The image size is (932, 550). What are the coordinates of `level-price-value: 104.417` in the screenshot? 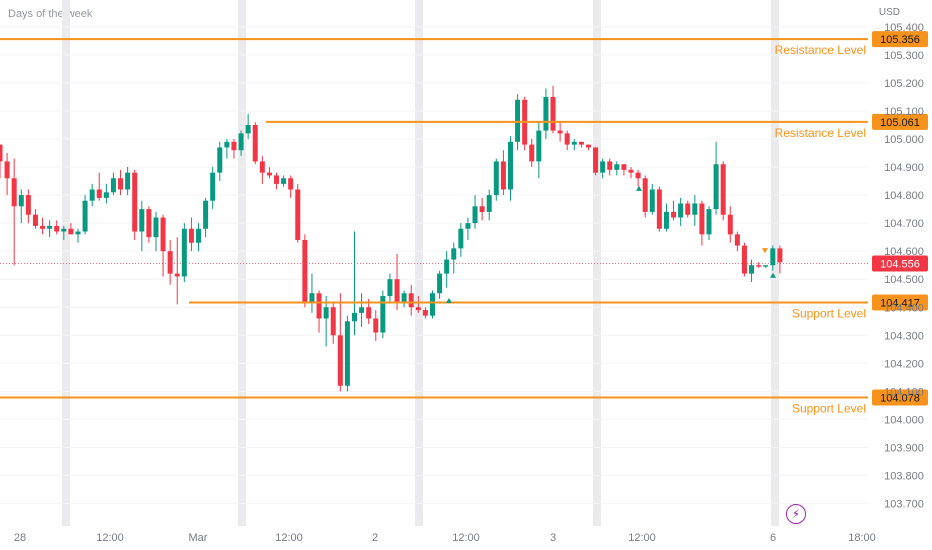 It's located at (900, 303).